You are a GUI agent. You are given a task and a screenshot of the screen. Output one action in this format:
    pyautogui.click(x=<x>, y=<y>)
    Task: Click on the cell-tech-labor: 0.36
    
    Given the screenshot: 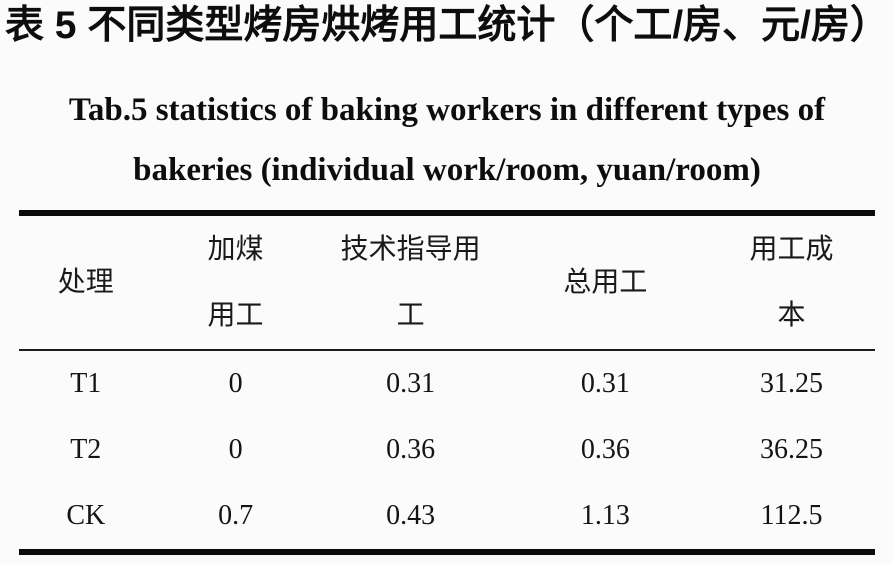 What is the action you would take?
    pyautogui.click(x=411, y=449)
    